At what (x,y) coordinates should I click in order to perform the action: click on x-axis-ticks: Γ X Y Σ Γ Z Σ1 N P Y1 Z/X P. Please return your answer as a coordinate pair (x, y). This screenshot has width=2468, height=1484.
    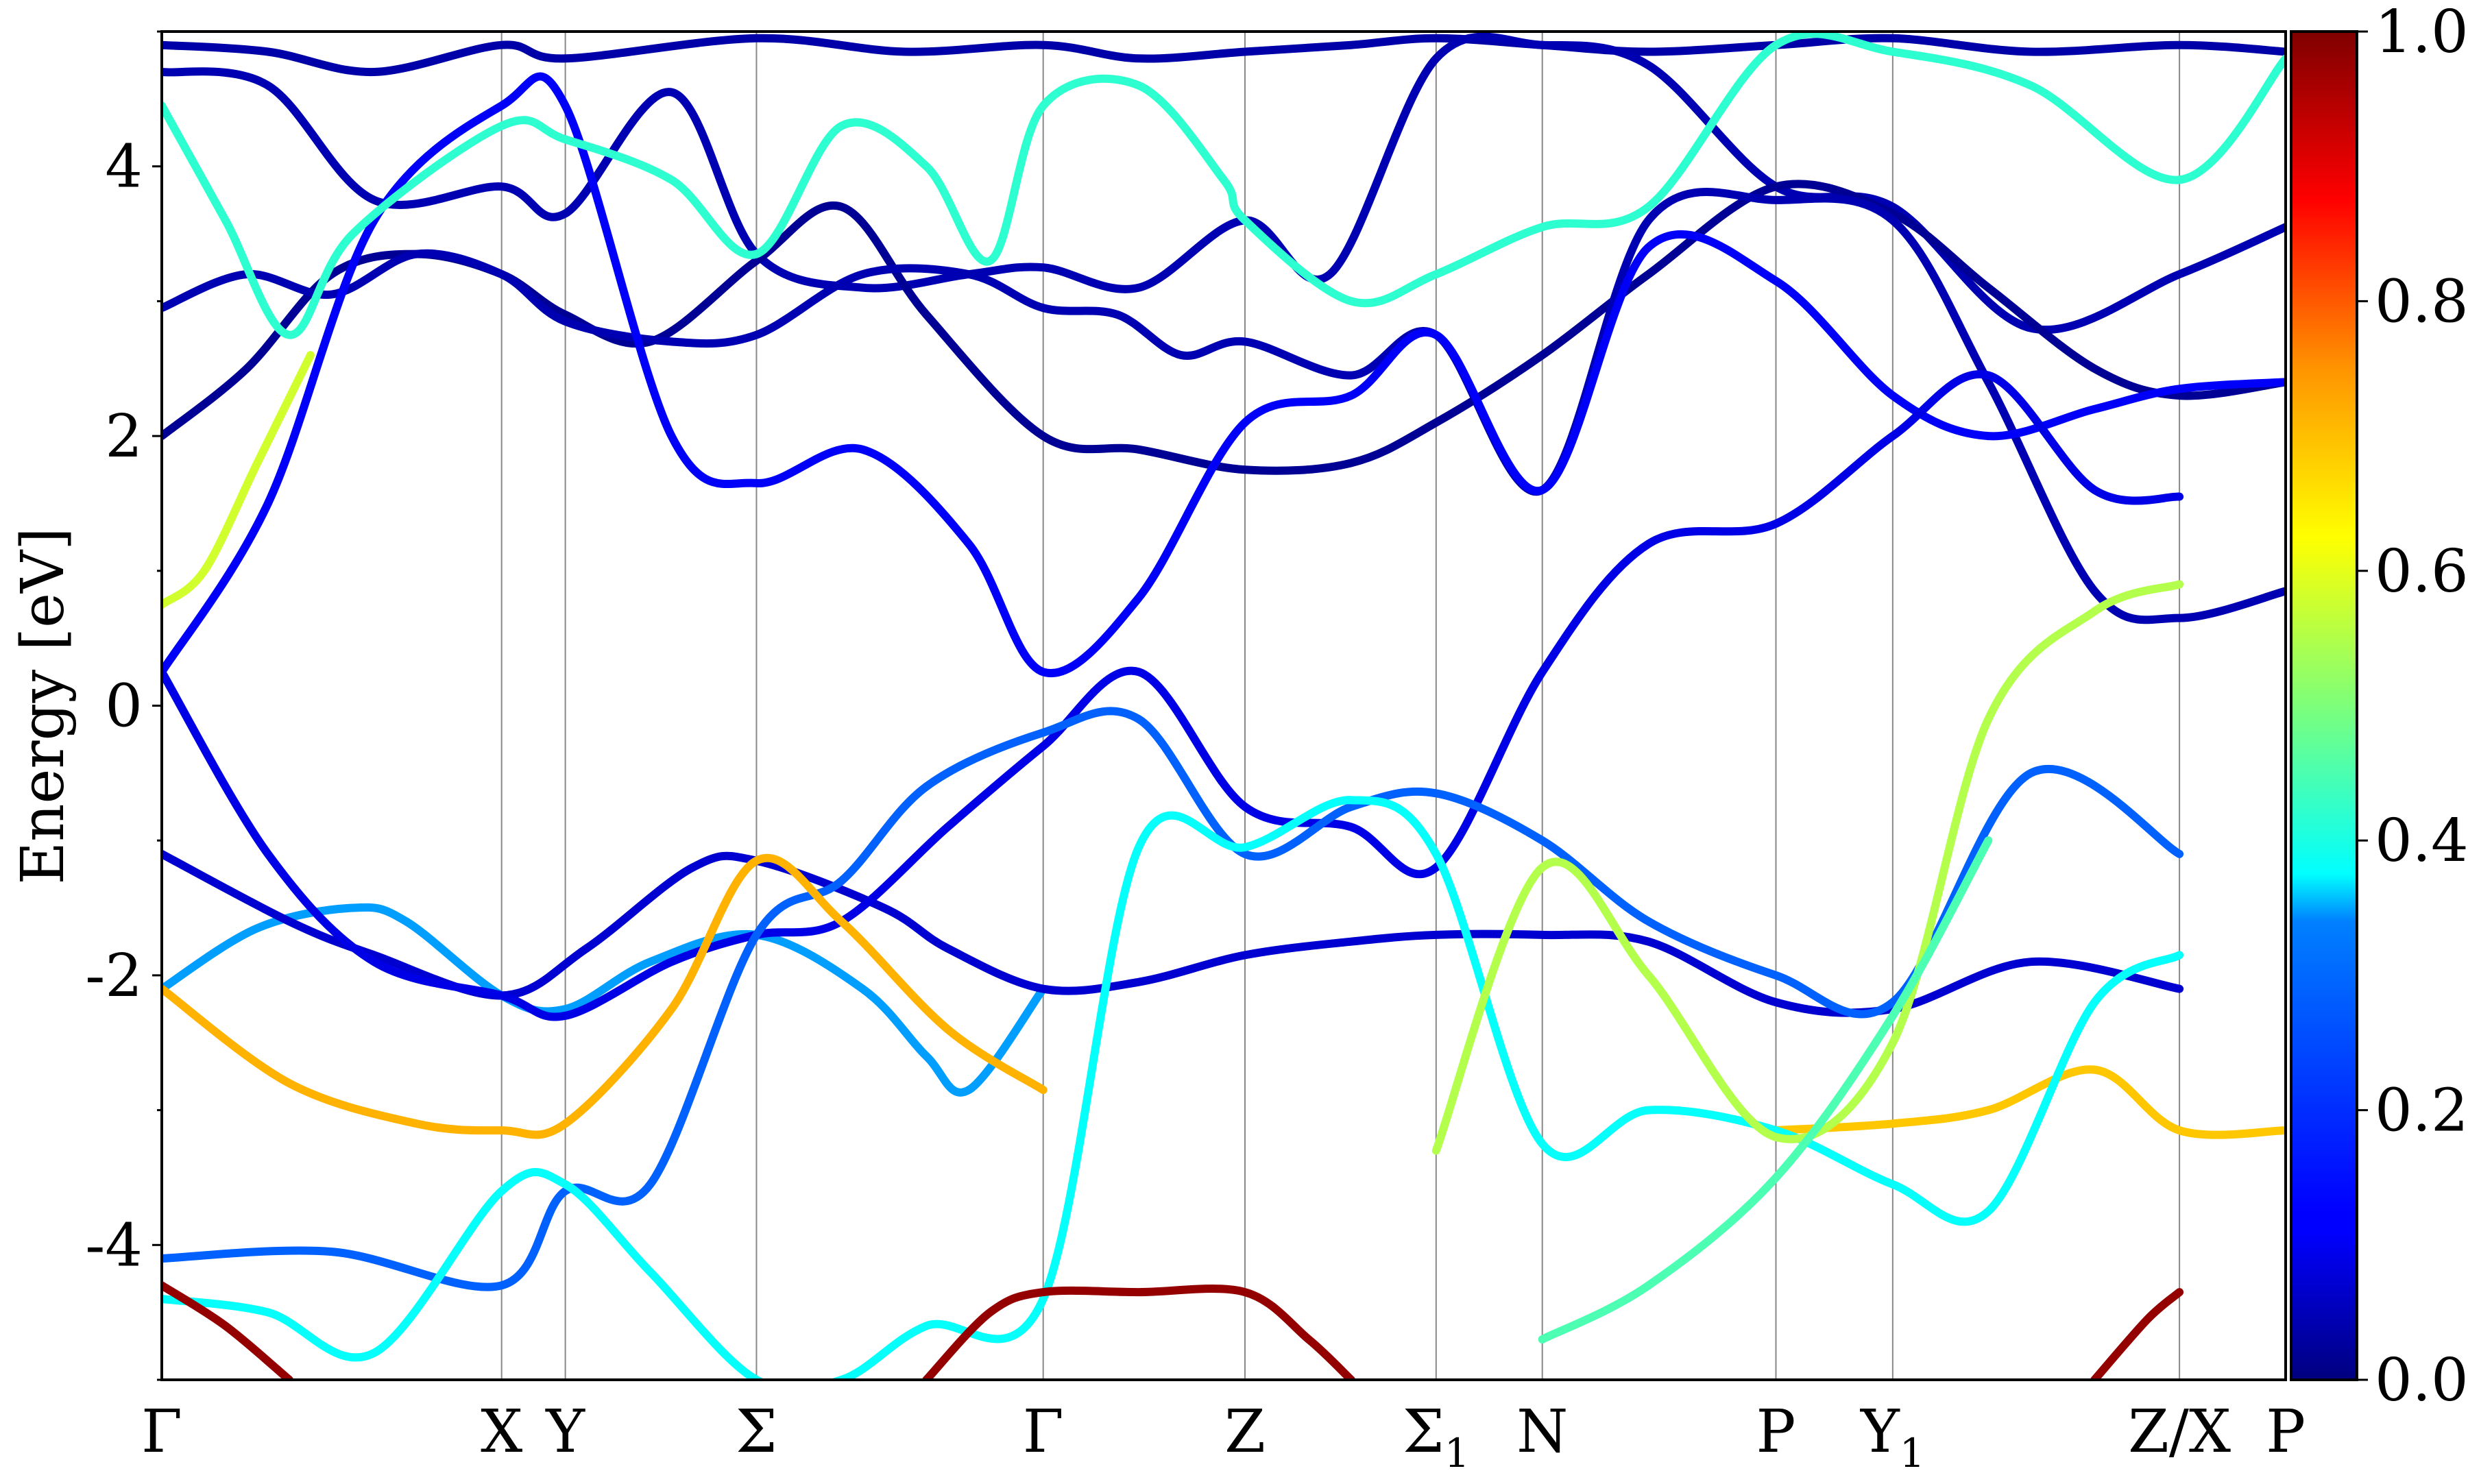
    Looking at the image, I should click on (1224, 1437).